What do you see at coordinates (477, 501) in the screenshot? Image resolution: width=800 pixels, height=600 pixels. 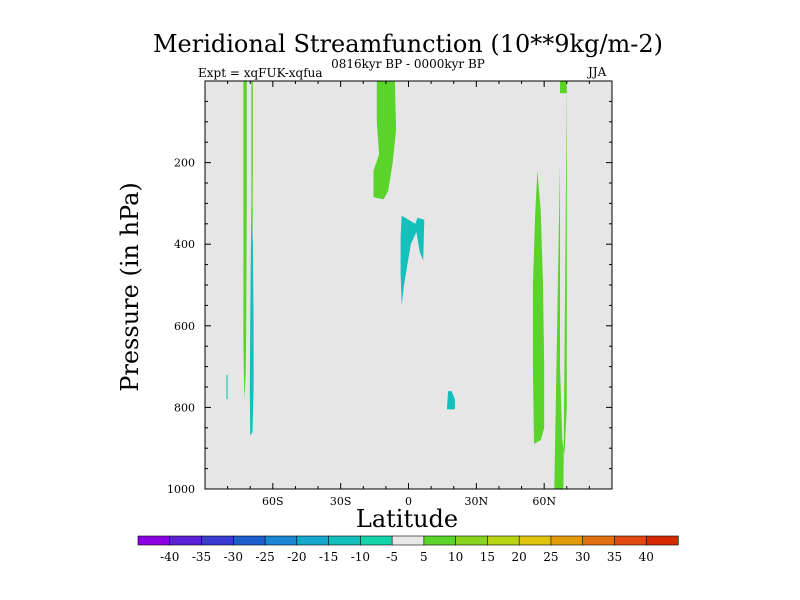 I see `x-tick-label: 30N` at bounding box center [477, 501].